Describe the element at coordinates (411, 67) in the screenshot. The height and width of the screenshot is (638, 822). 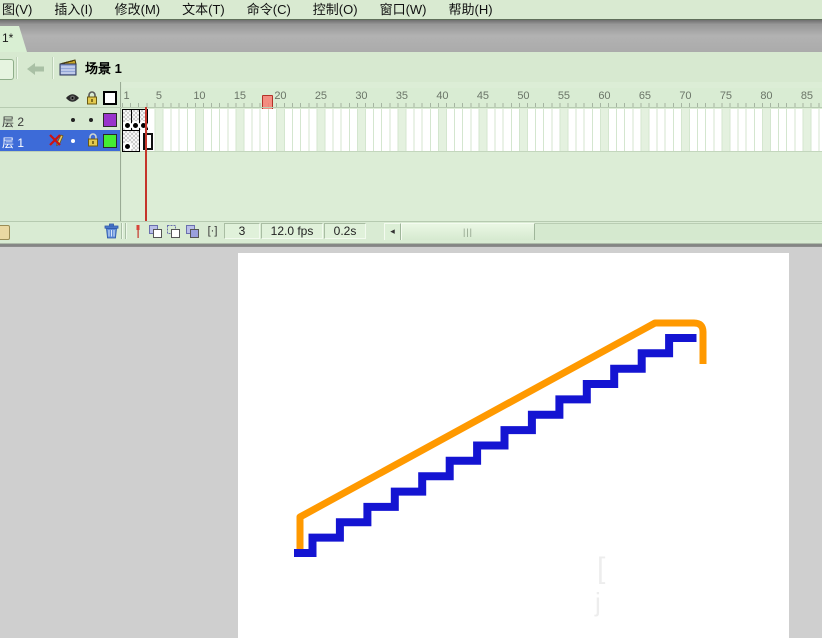
I see `edit-bar: 场景 1` at that location.